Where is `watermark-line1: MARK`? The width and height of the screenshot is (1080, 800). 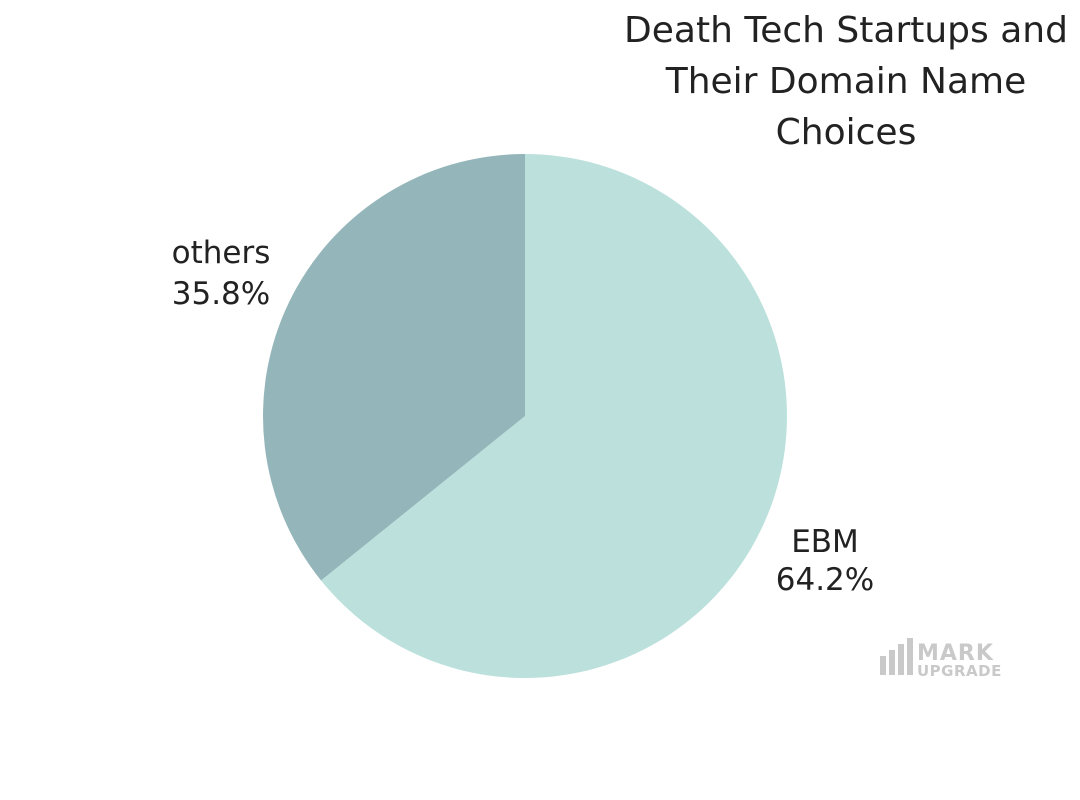 watermark-line1: MARK is located at coordinates (955, 653).